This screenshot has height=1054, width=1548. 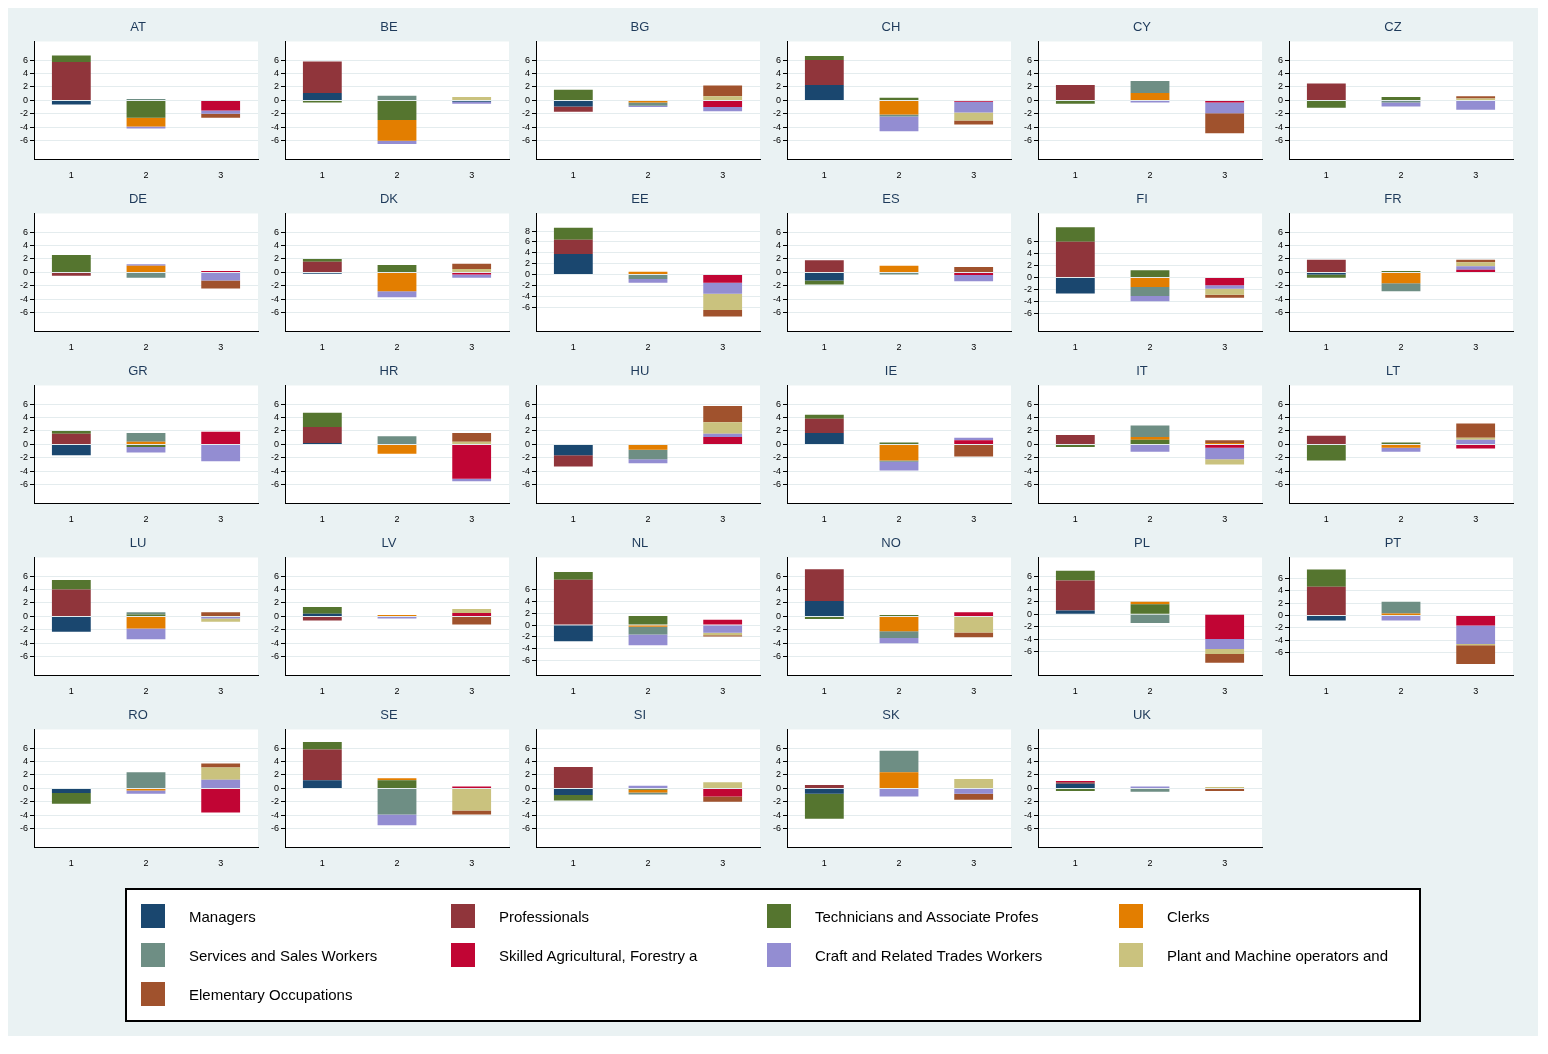 I want to click on chart-title: HR, so click(x=389, y=371).